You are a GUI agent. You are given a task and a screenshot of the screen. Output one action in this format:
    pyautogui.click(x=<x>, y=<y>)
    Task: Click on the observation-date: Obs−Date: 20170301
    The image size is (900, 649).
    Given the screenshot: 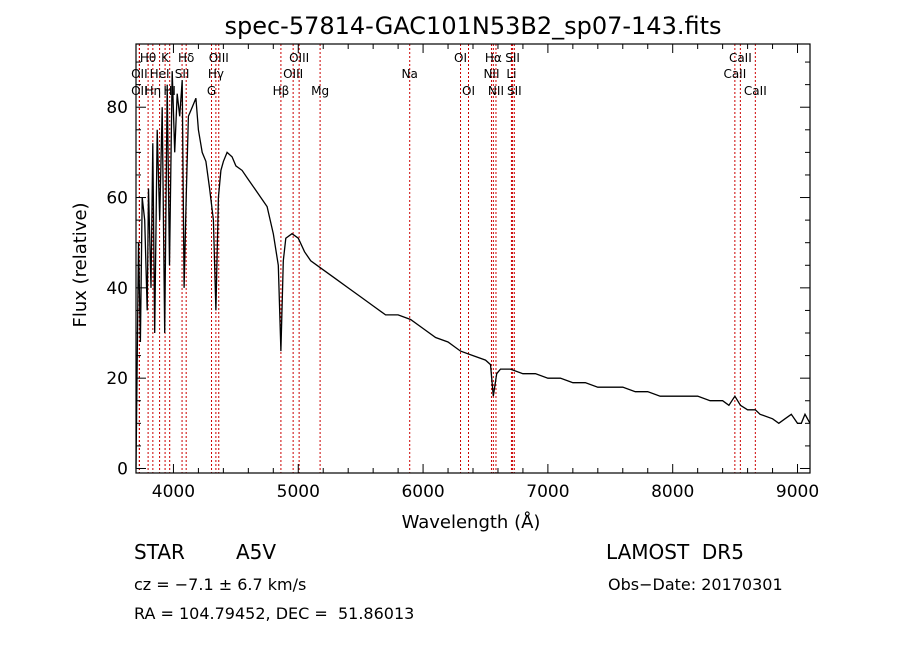 What is the action you would take?
    pyautogui.click(x=695, y=584)
    